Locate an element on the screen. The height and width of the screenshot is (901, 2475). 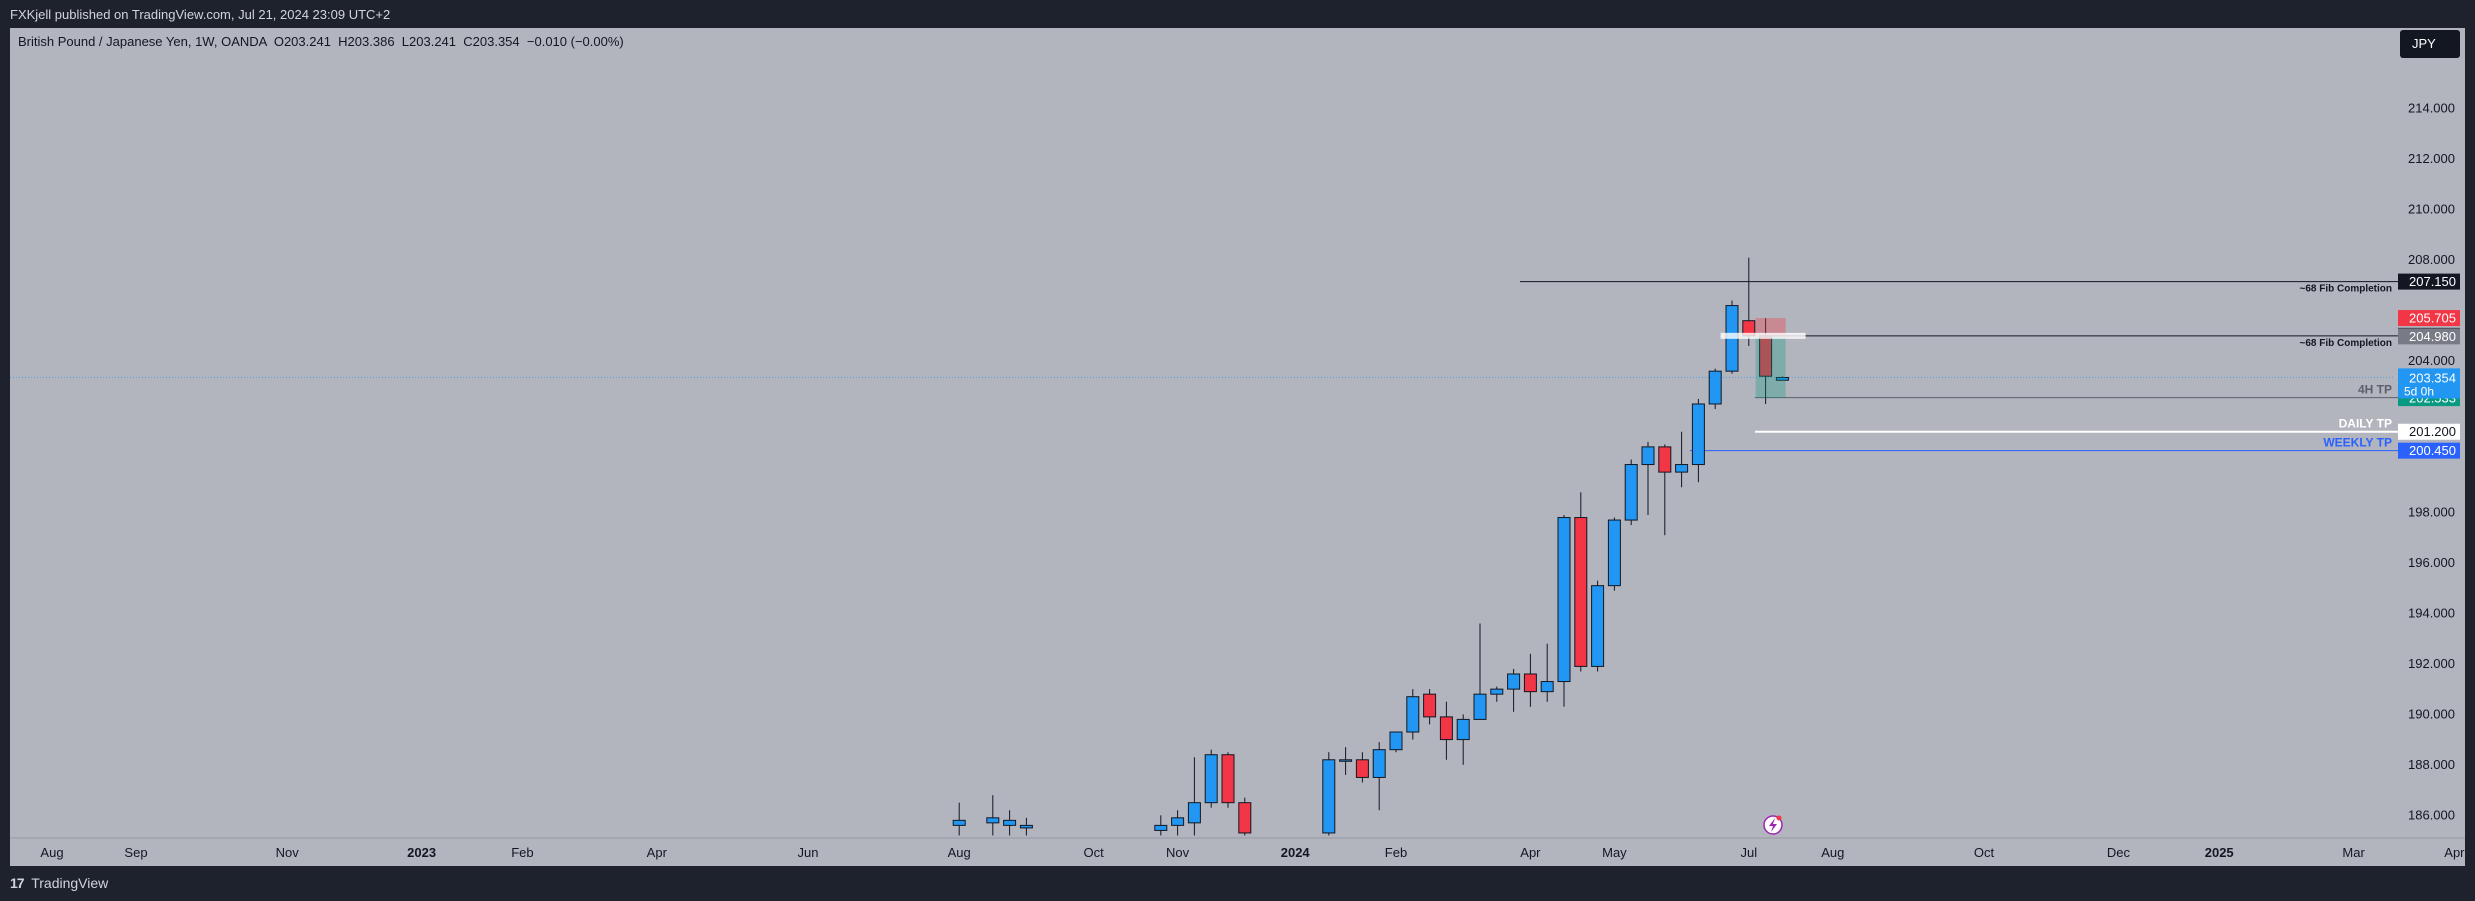
price-tick-label: 198.000 is located at coordinates (2431, 511).